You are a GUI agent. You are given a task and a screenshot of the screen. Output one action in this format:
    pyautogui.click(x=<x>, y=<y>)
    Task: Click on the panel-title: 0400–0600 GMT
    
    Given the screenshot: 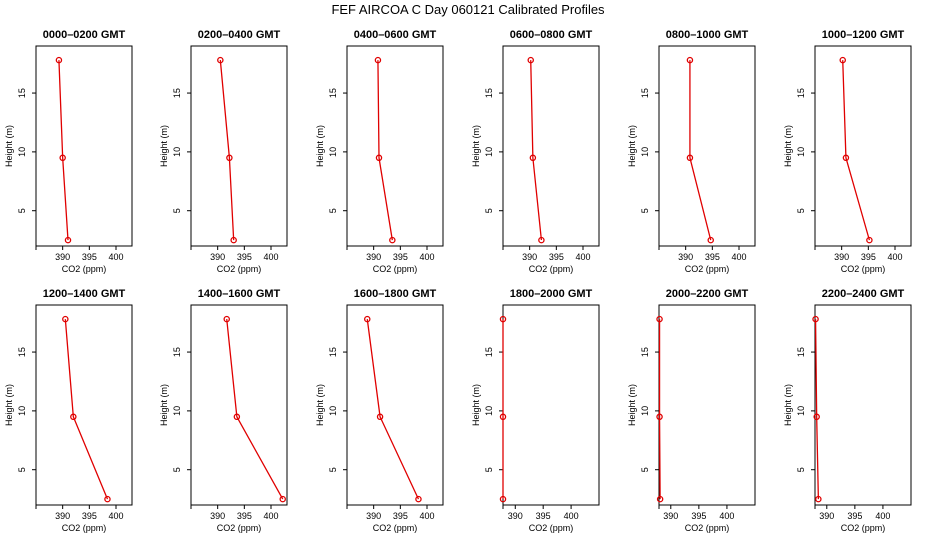 What is the action you would take?
    pyautogui.click(x=395, y=35)
    